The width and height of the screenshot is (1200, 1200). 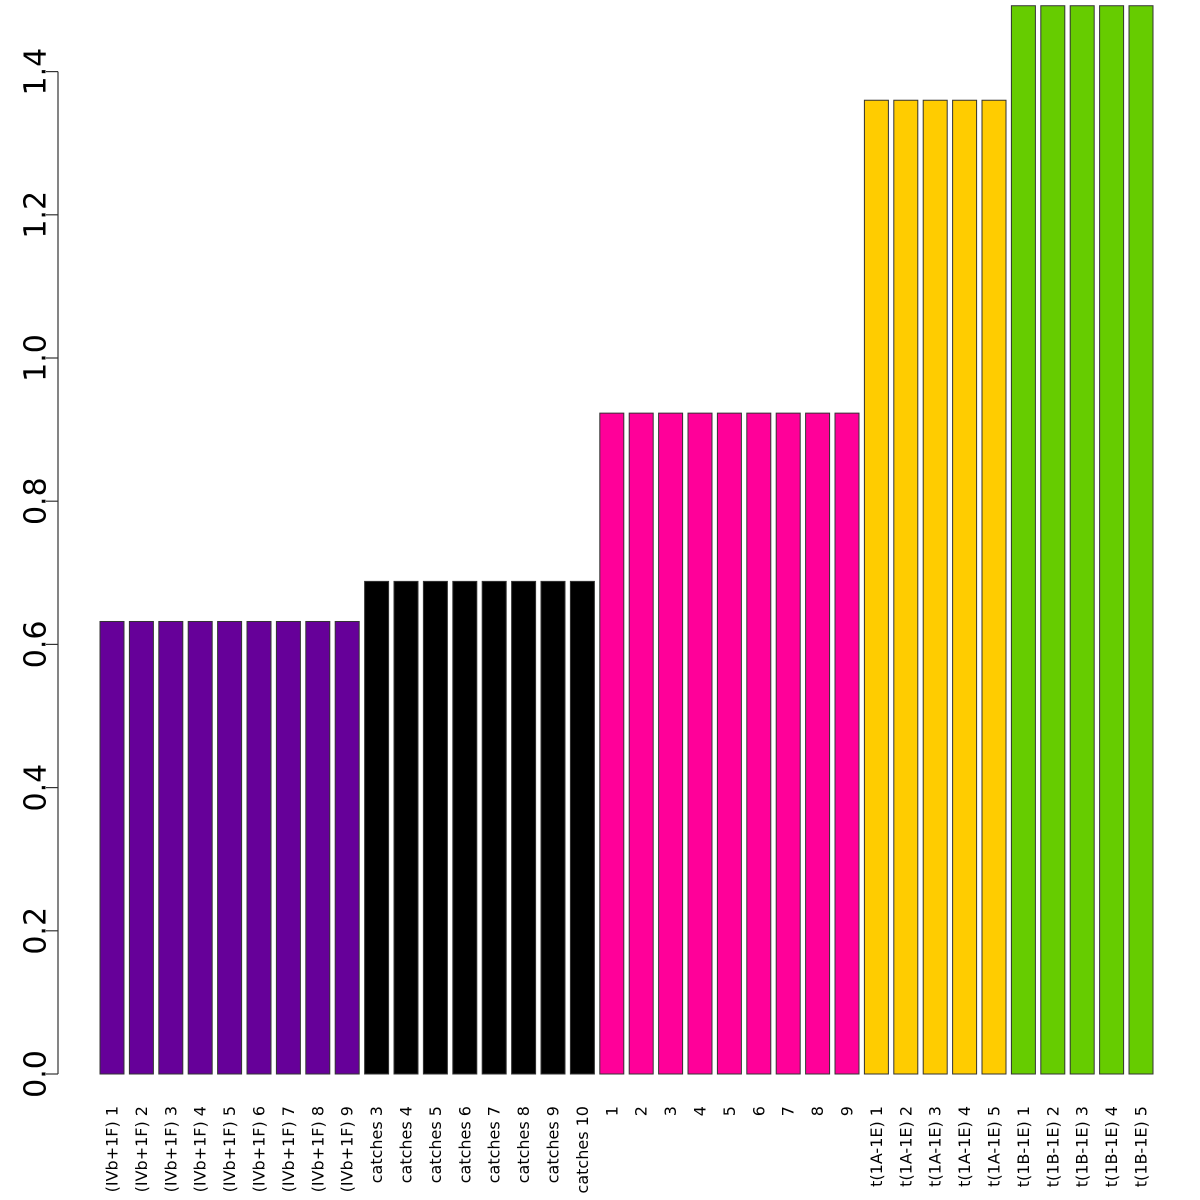 I want to click on x-tick-label: catches 10, so click(x=582, y=1149).